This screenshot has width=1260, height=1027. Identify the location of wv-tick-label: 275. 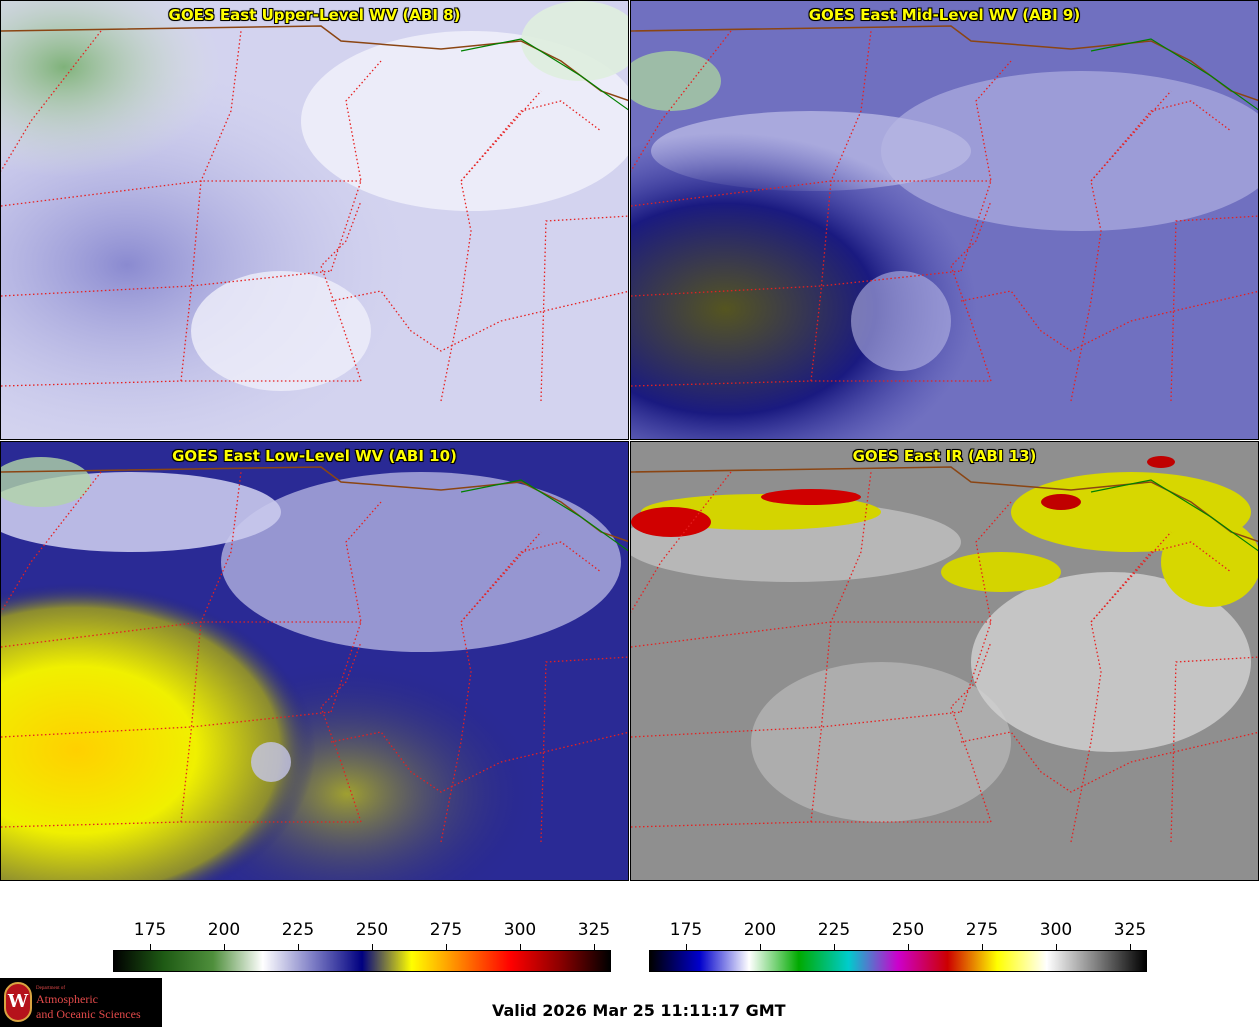
(446, 930).